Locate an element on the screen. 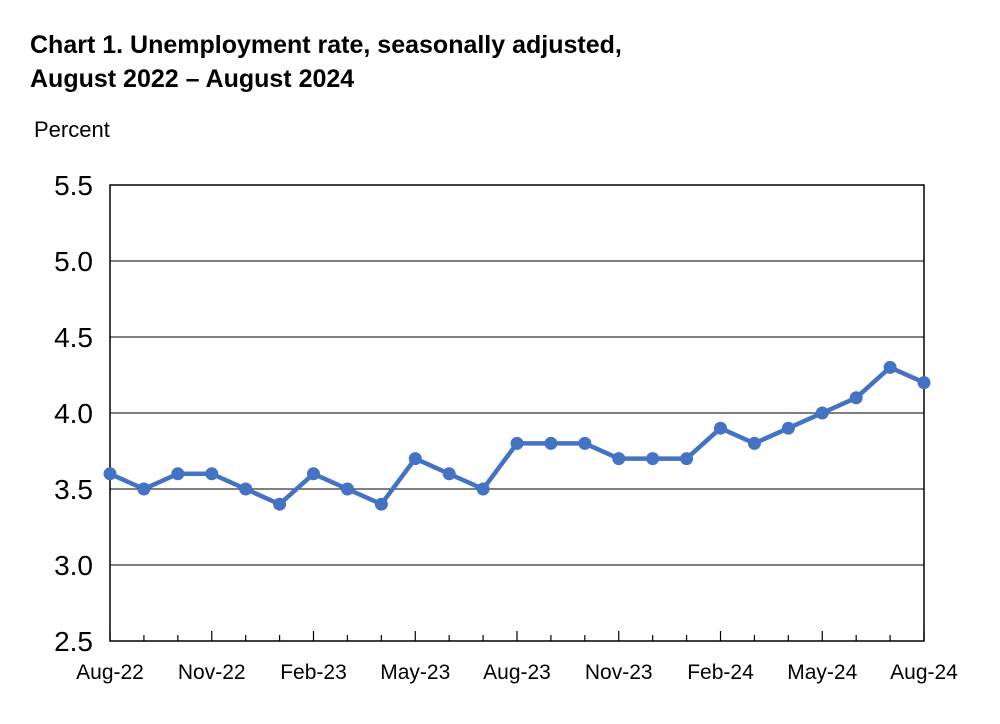  y-axis-label: Percent is located at coordinates (72, 129).